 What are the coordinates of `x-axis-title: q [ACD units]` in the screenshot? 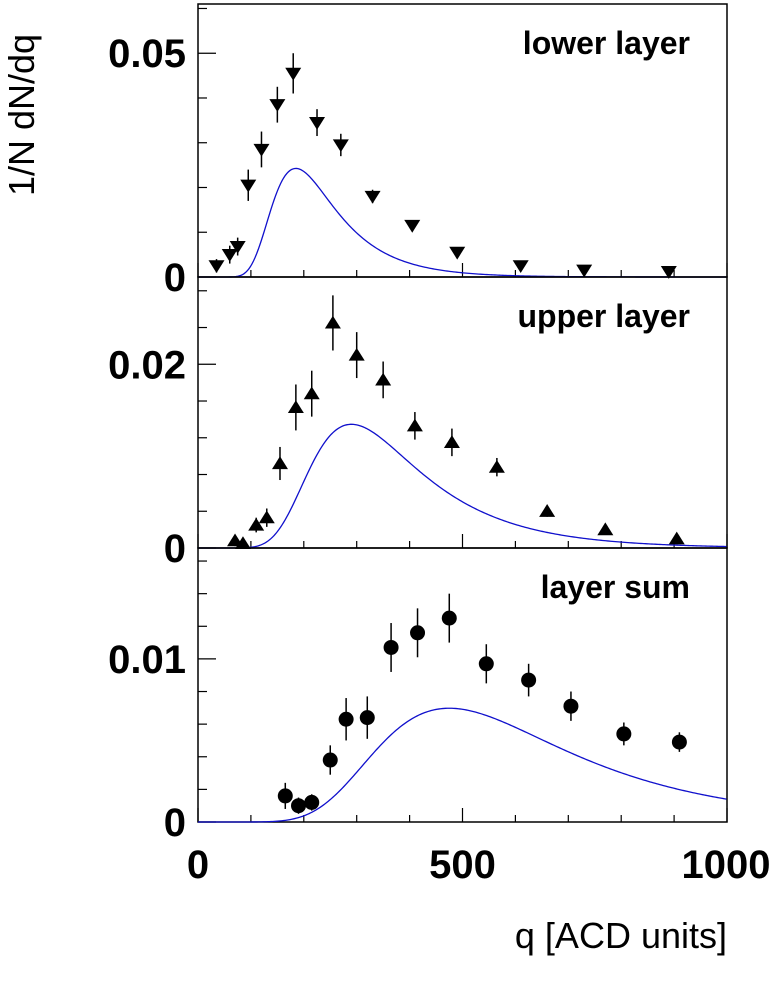 It's located at (621, 935).